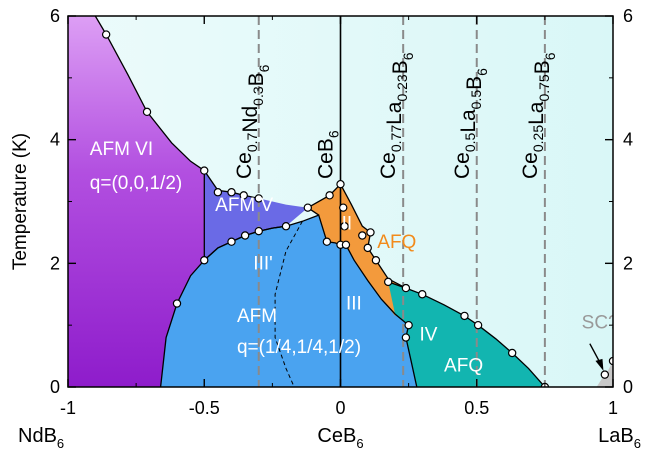 The height and width of the screenshot is (454, 655). What do you see at coordinates (619, 438) in the screenshot?
I see `end-member-label: LaB6` at bounding box center [619, 438].